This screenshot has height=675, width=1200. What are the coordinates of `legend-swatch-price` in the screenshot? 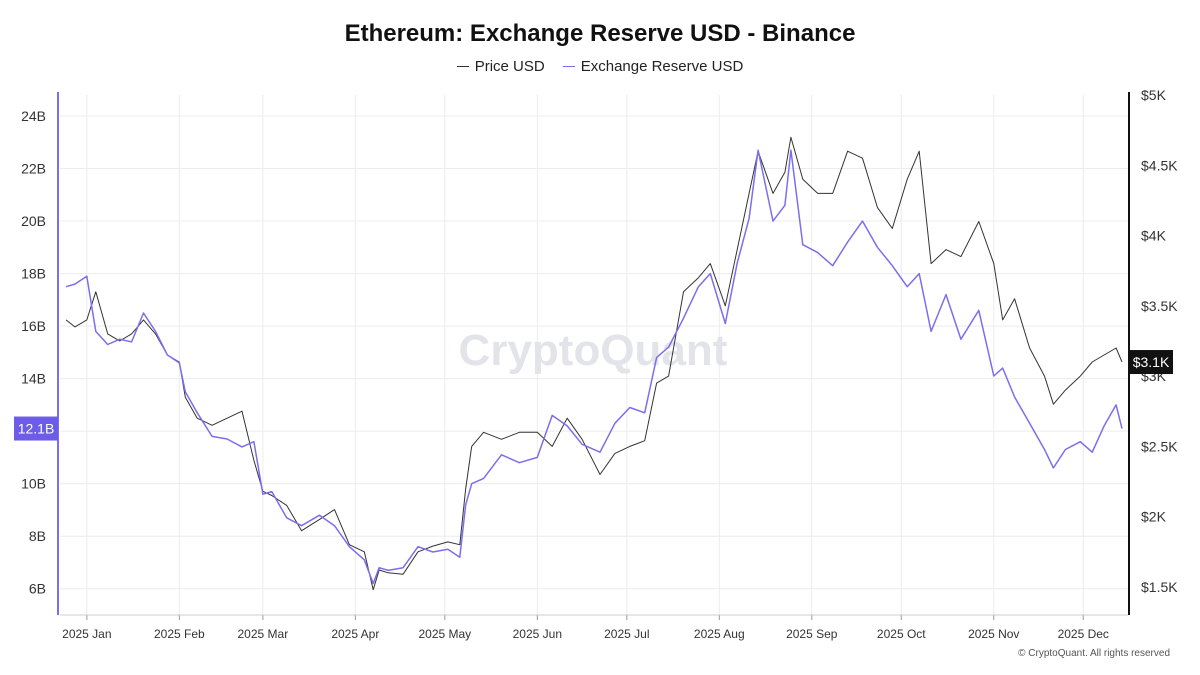 It's located at (462, 66).